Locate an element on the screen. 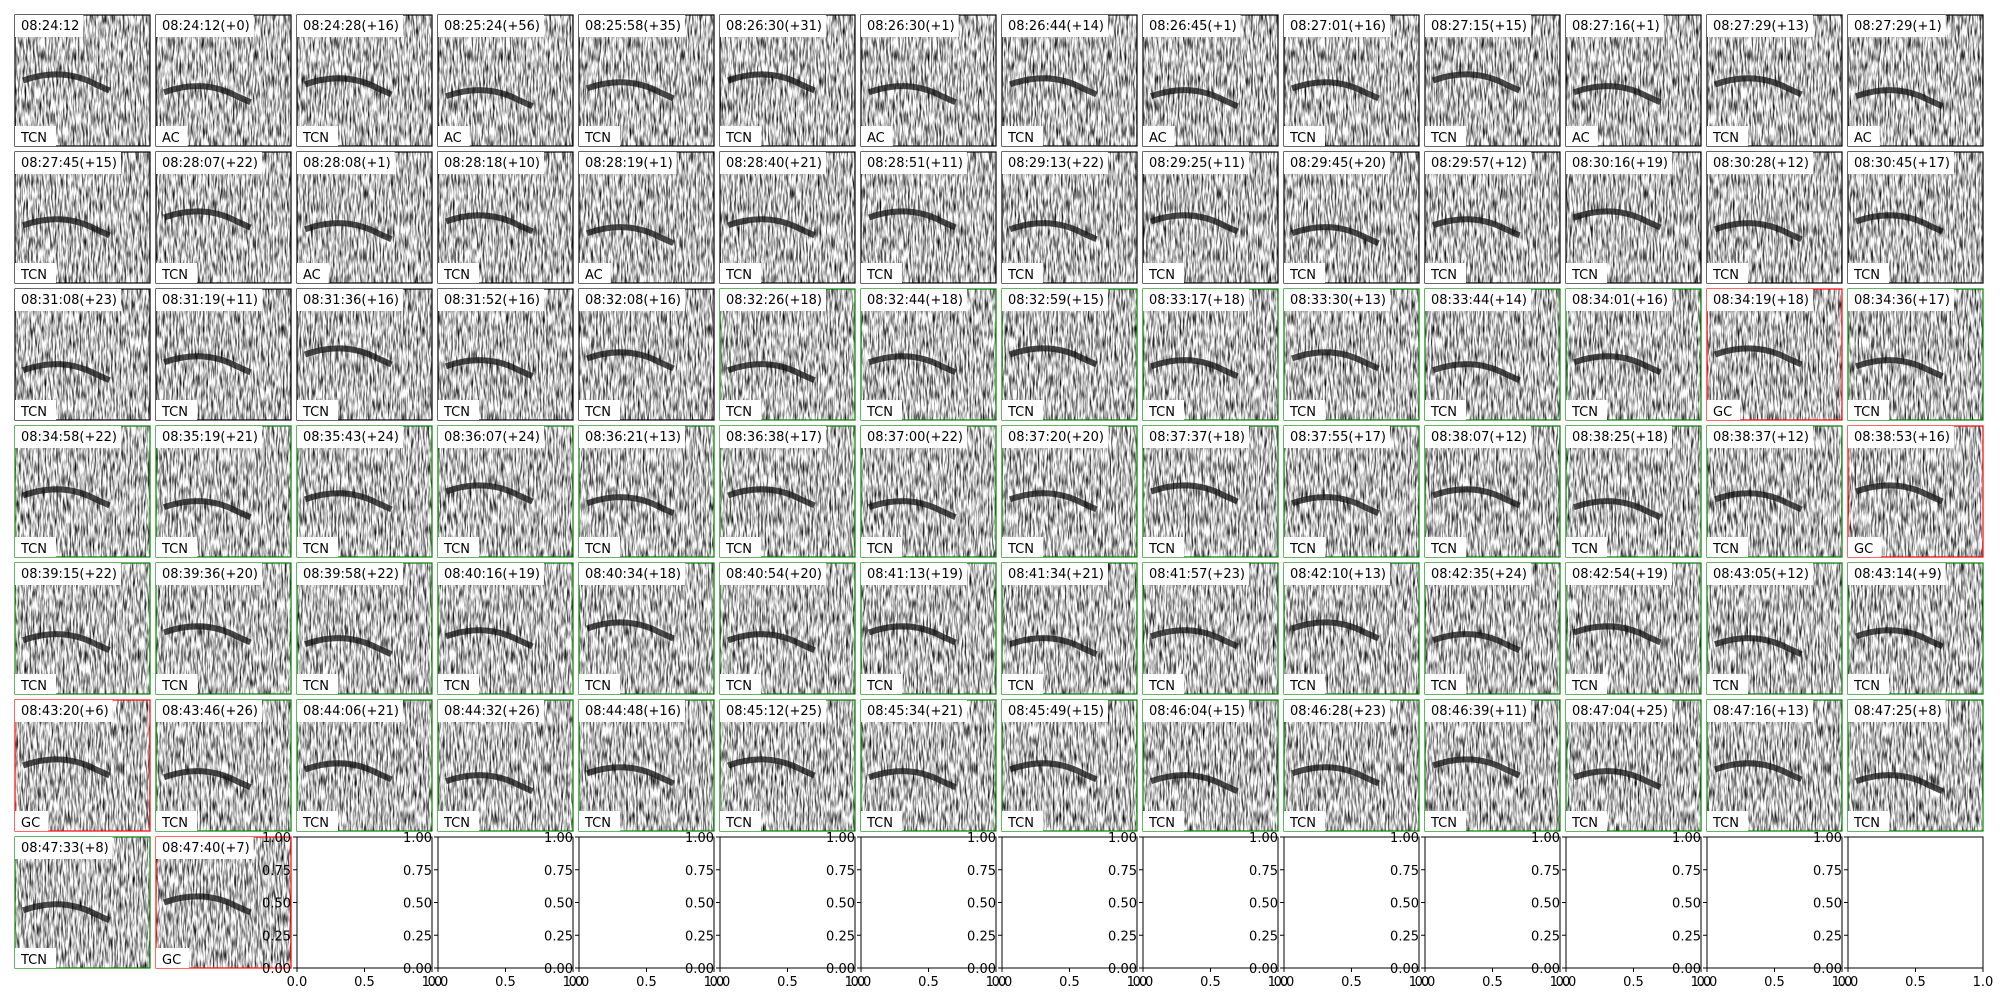 The image size is (2000, 1000). spectrogram-panel: 08:26:44(+14) TCN is located at coordinates (1069, 80).